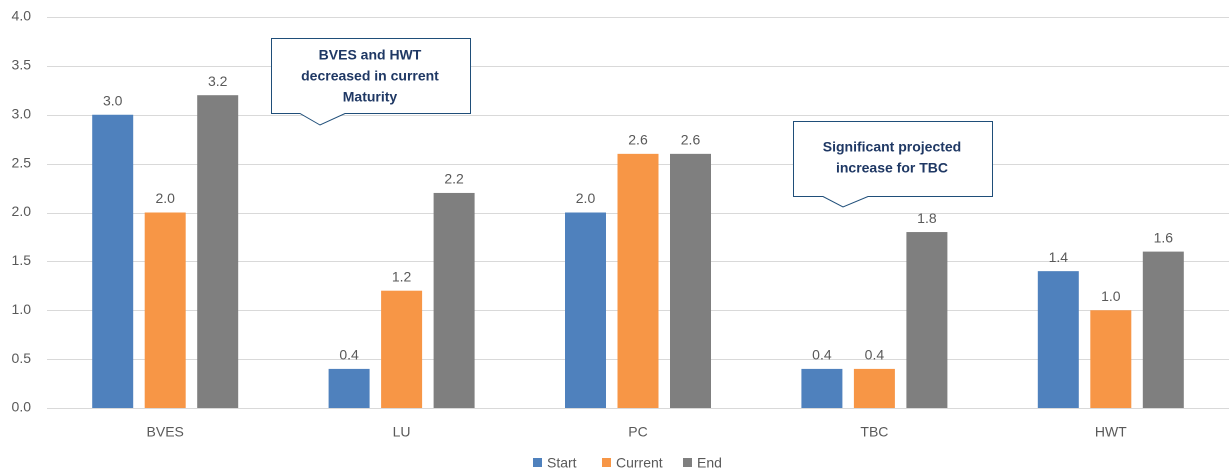  Describe the element at coordinates (22, 309) in the screenshot. I see `y-tick-label: 1.0` at that location.